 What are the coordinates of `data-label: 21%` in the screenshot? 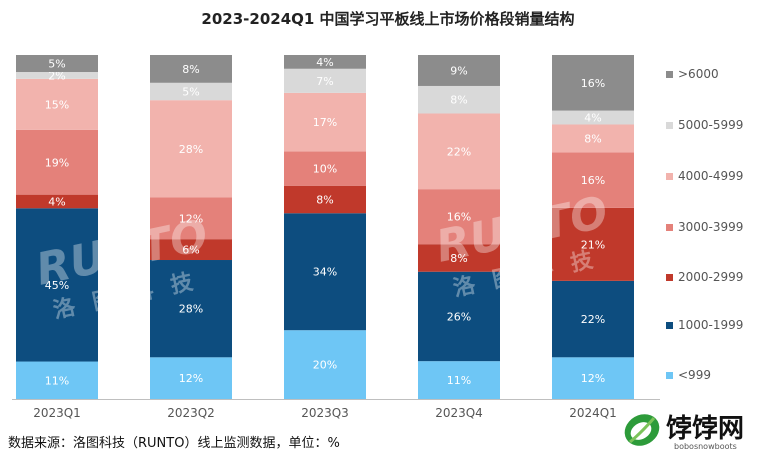 It's located at (593, 244).